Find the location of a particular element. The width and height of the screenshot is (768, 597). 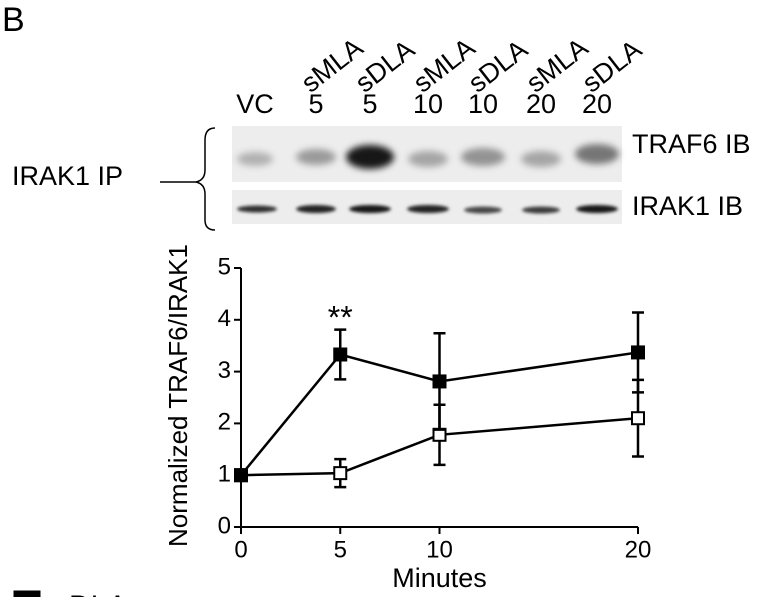

row-label: IRAK1 IB is located at coordinates (687, 206).